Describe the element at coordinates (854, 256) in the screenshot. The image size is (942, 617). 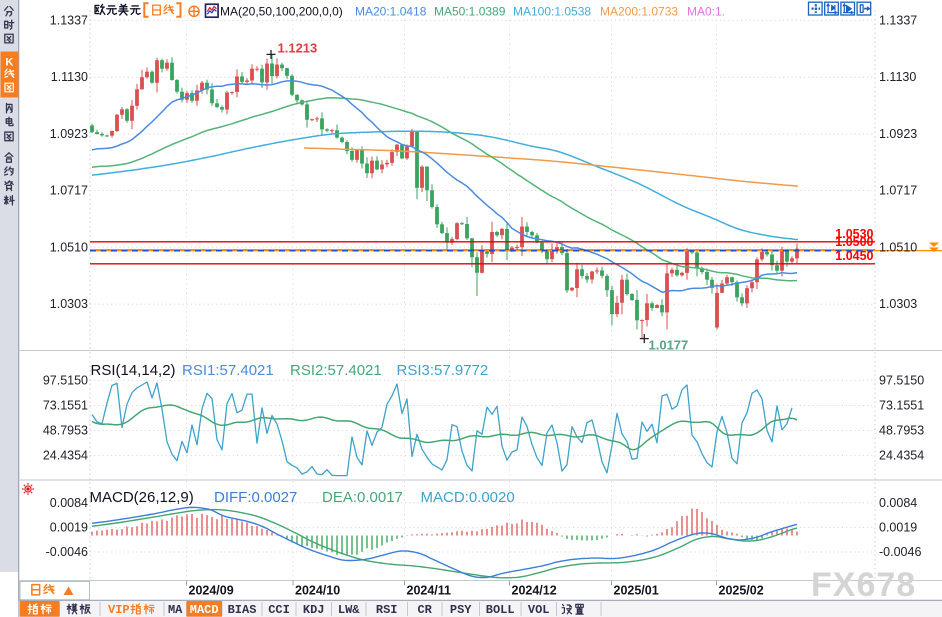
I see `svg-text: 1.0450` at that location.